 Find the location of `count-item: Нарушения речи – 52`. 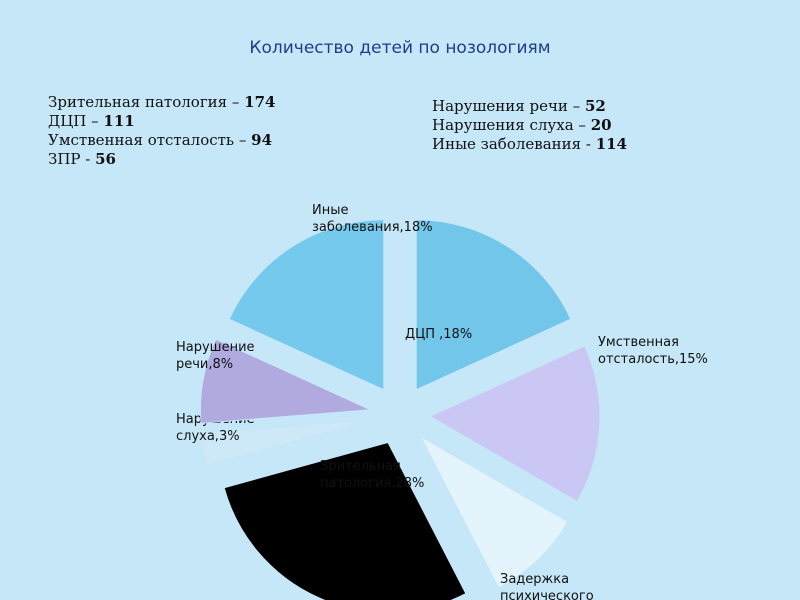

count-item: Нарушения речи – 52 is located at coordinates (519, 106).